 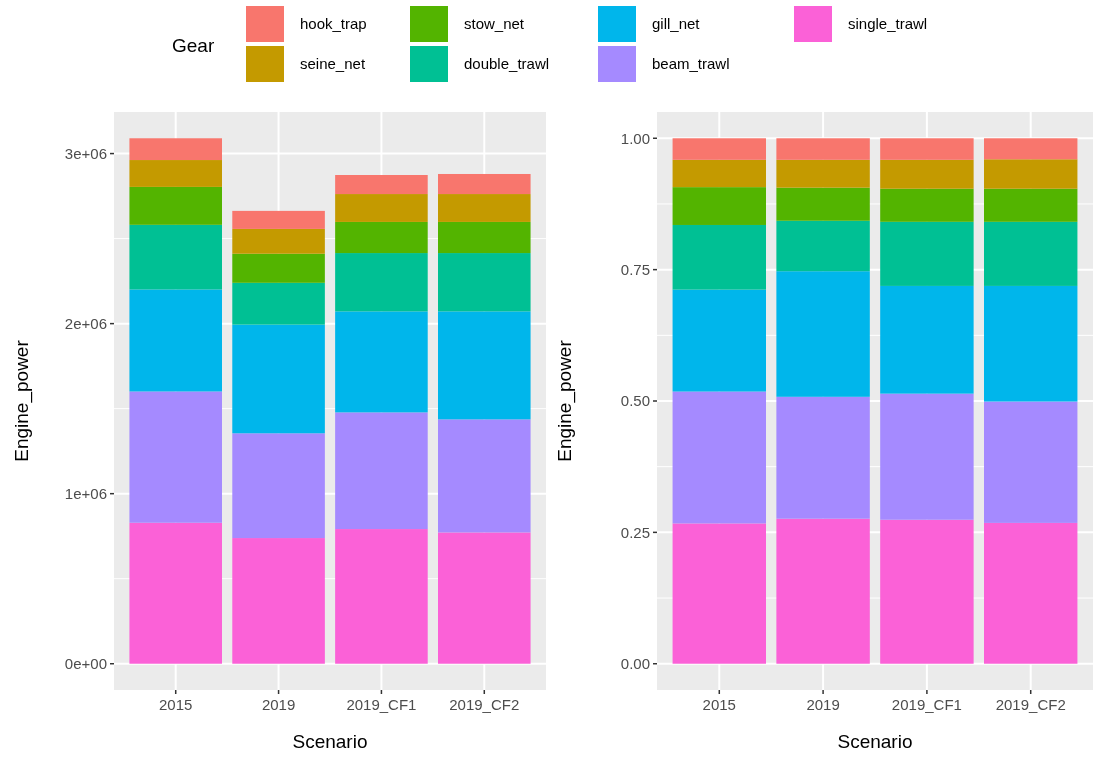 I want to click on y-tick-label: 1.00, so click(x=635, y=138).